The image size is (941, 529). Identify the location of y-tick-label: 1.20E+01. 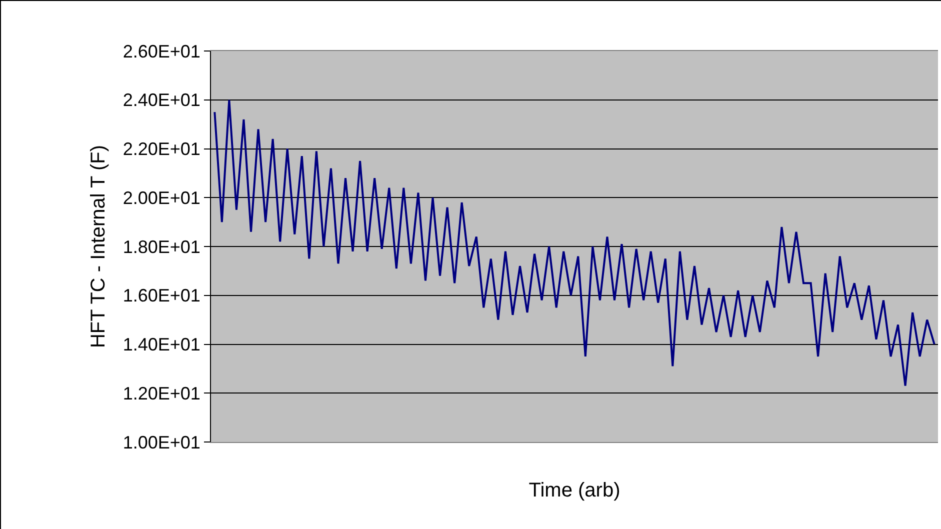
(161, 393).